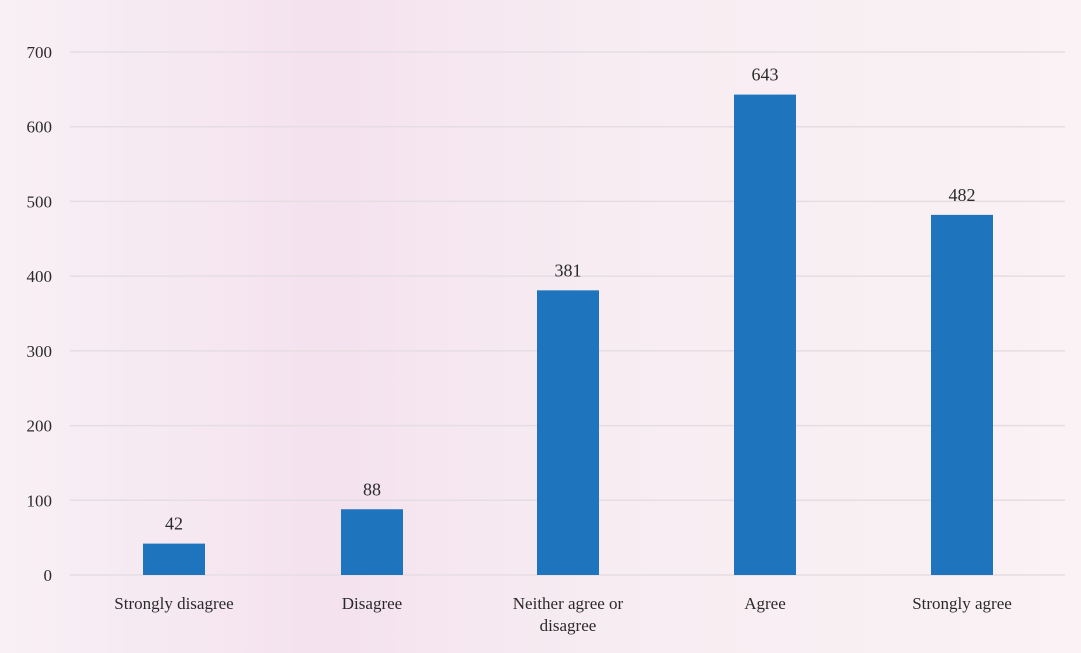  Describe the element at coordinates (372, 489) in the screenshot. I see `data-label: 88` at that location.